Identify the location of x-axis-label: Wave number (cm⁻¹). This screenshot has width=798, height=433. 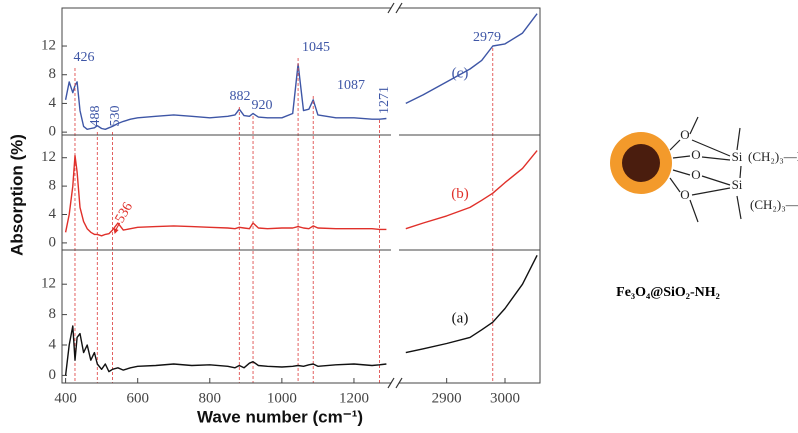
(280, 416).